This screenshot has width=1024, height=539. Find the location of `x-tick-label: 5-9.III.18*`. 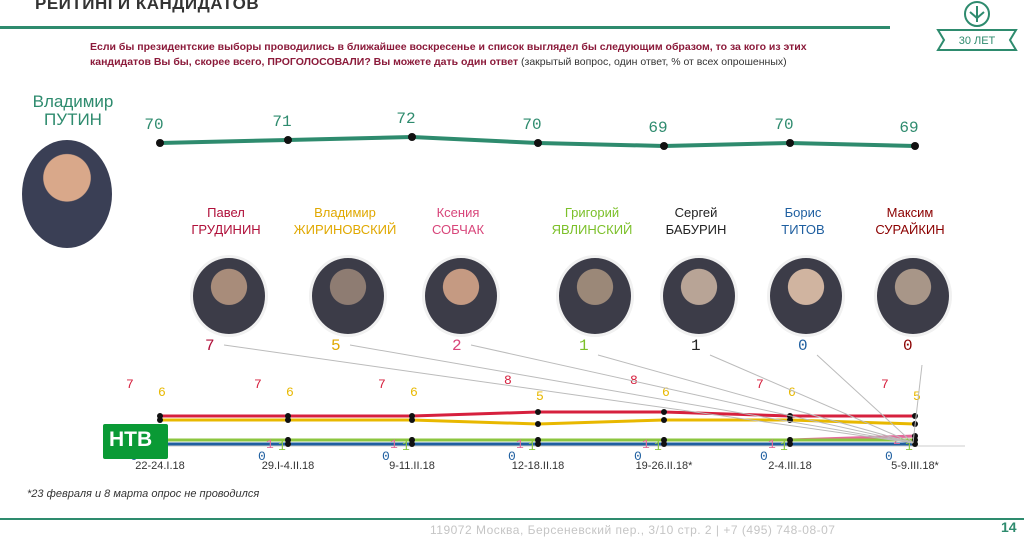

x-tick-label: 5-9.III.18* is located at coordinates (915, 466).